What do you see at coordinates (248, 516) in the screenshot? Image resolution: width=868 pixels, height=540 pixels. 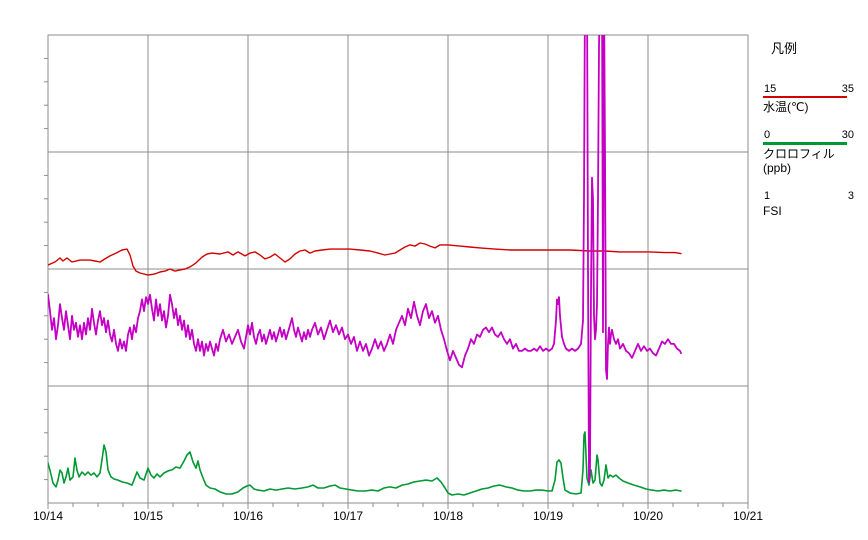 I see `x-axis-label: 10/16` at bounding box center [248, 516].